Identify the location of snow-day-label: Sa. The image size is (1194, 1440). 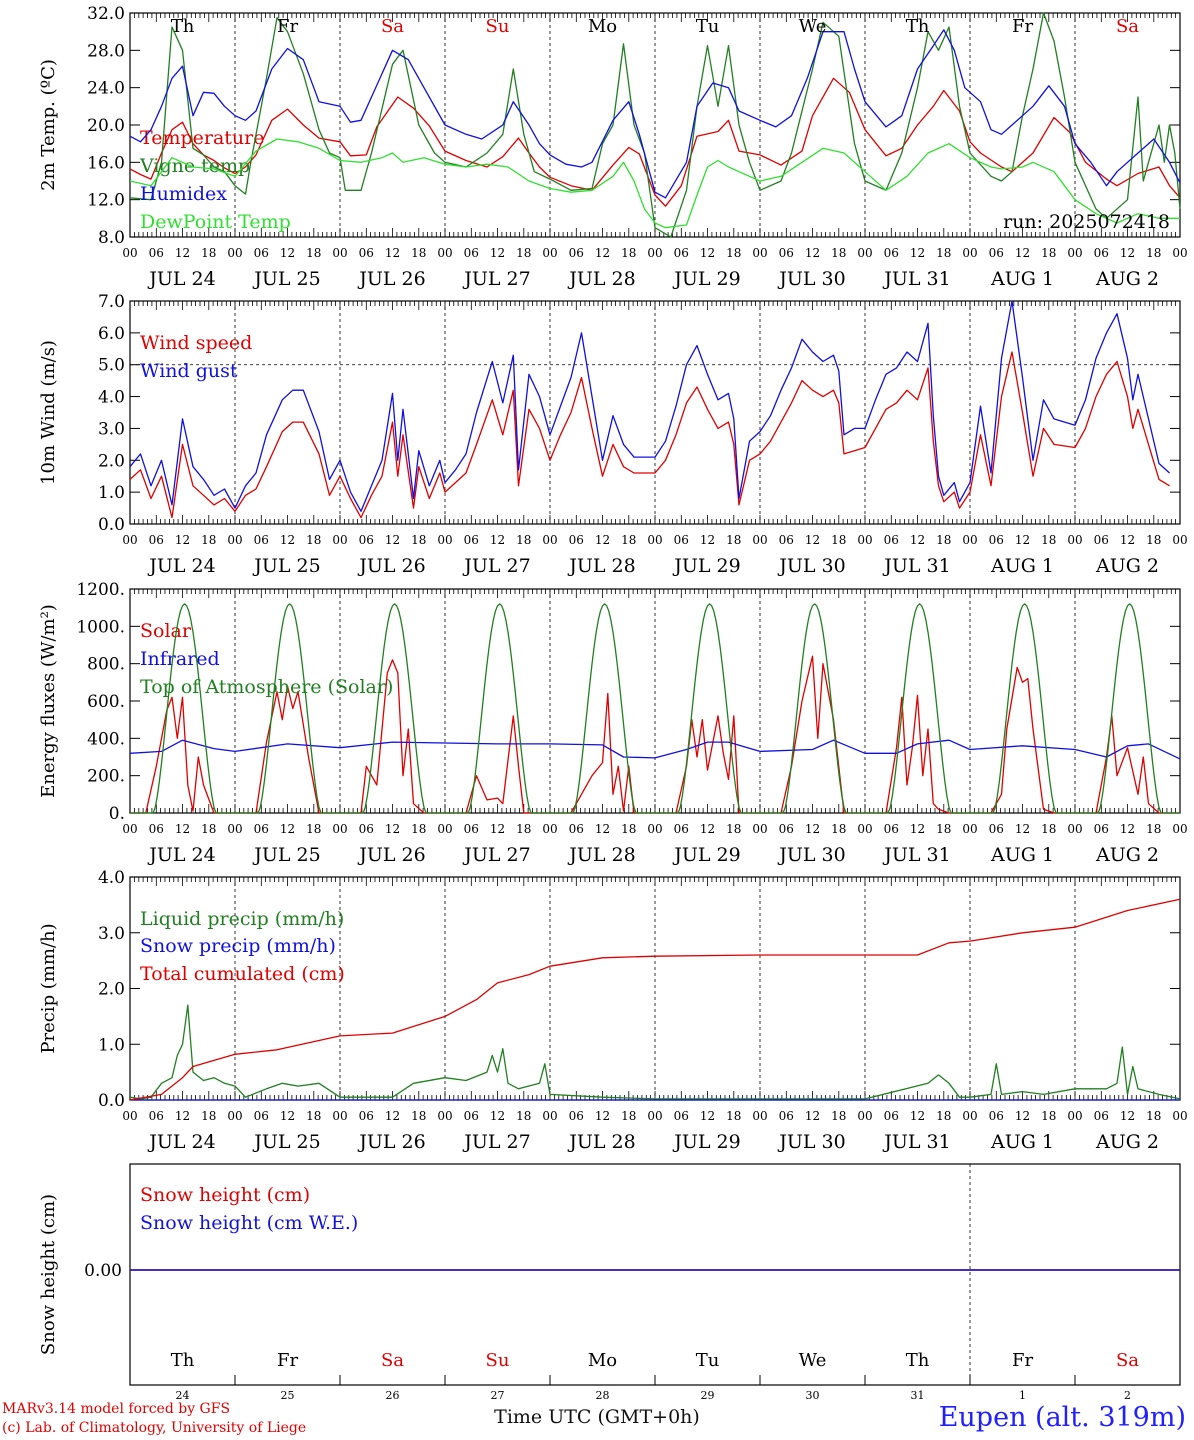
(1127, 1360).